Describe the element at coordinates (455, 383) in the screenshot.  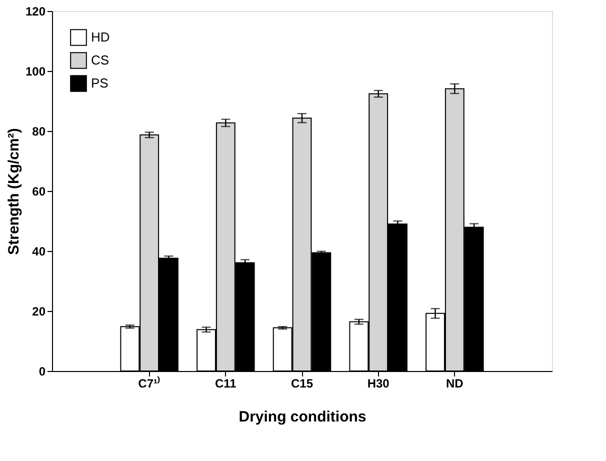
I see `x-tick-label: ND` at that location.